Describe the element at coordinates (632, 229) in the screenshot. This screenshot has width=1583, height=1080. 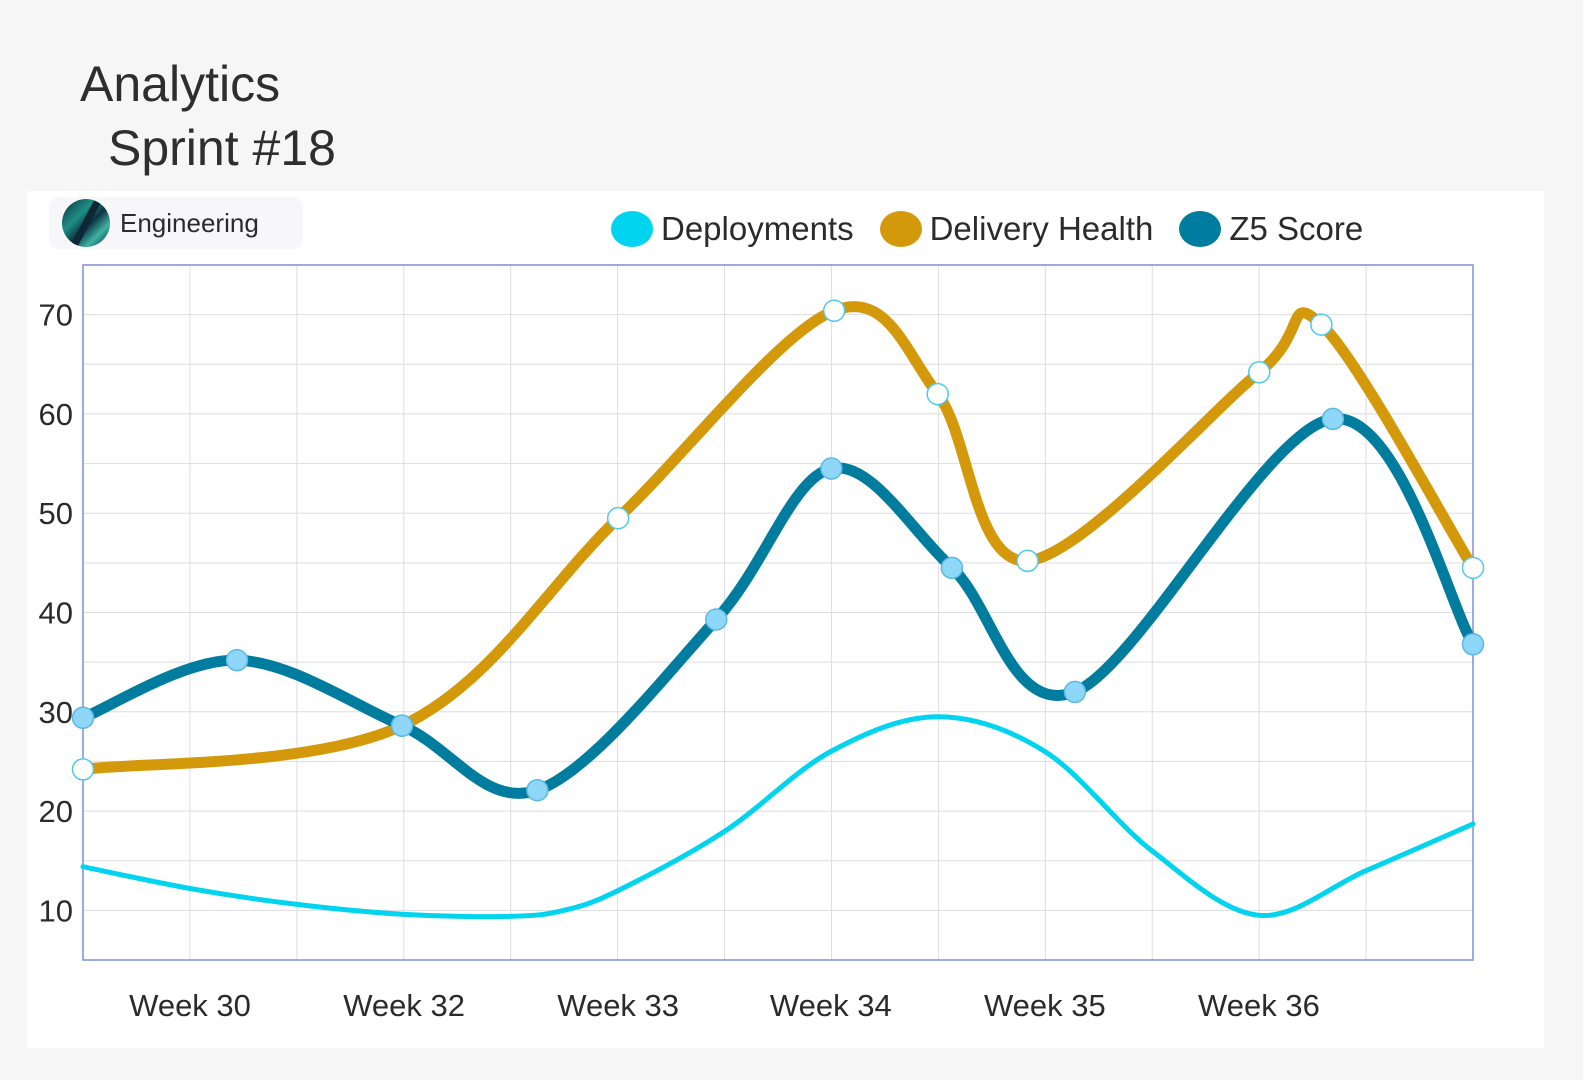
I see `legend-swatch-deployments` at that location.